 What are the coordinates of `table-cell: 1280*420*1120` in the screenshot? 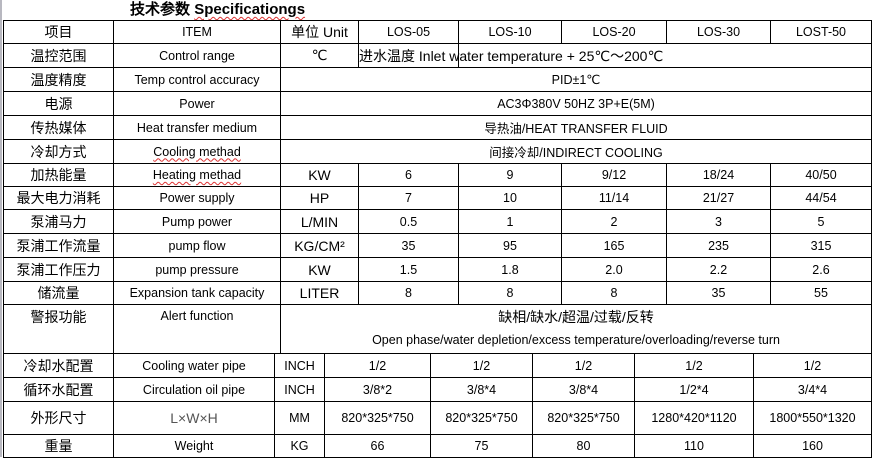 It's located at (694, 418).